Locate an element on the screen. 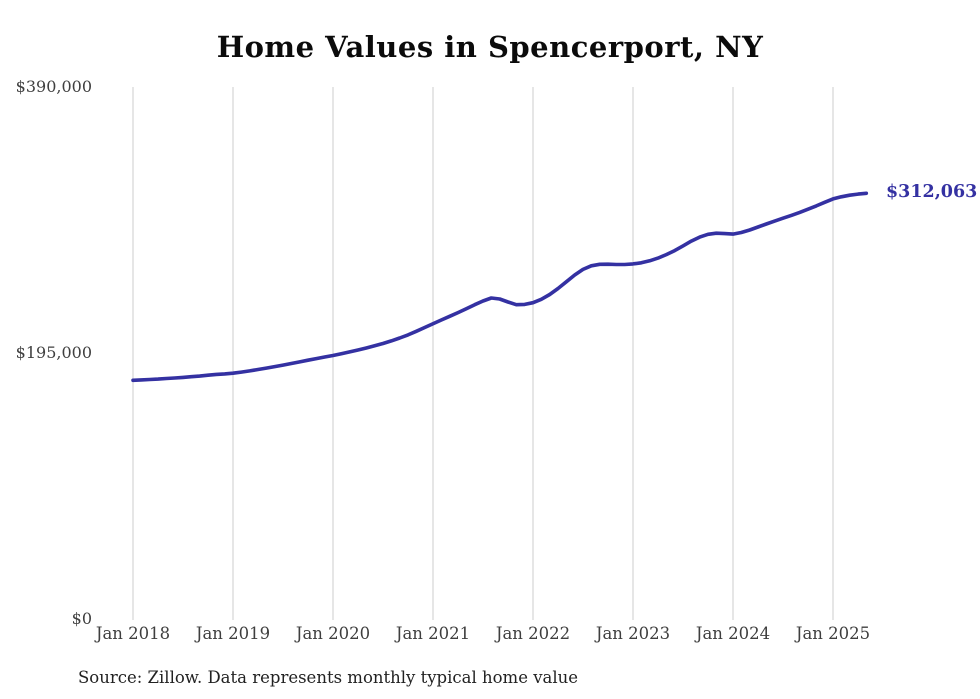  x-axis-tick-label: Jan 2019 is located at coordinates (233, 633).